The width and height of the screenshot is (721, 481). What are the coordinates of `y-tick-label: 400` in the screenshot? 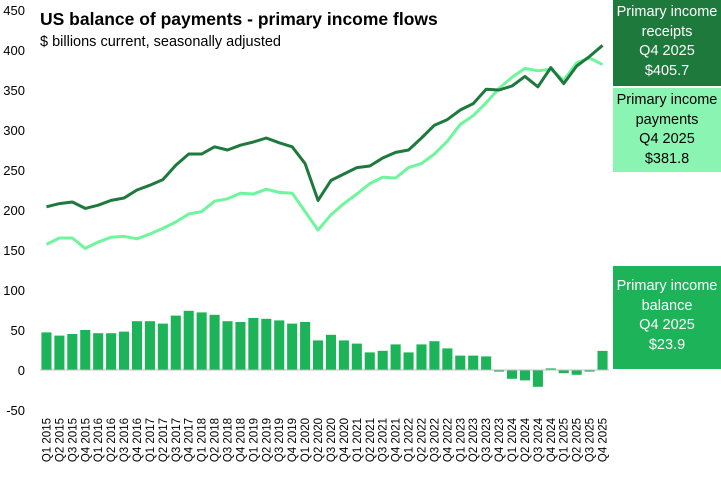 It's located at (14, 50).